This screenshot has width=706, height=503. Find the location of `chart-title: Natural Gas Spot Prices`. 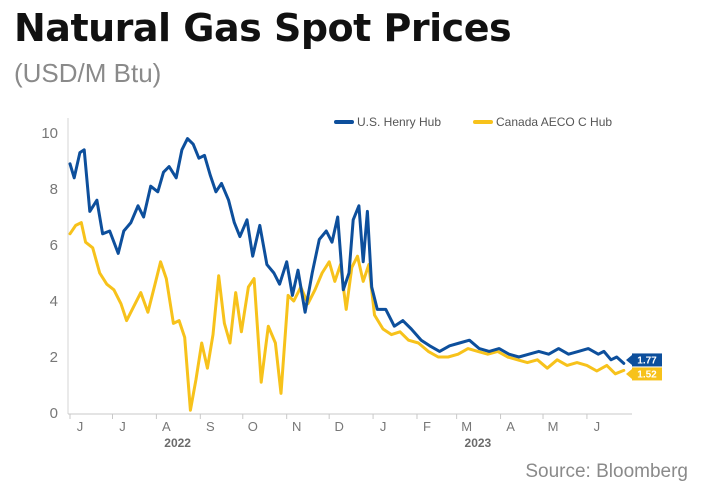

chart-title: Natural Gas Spot Prices is located at coordinates (263, 28).